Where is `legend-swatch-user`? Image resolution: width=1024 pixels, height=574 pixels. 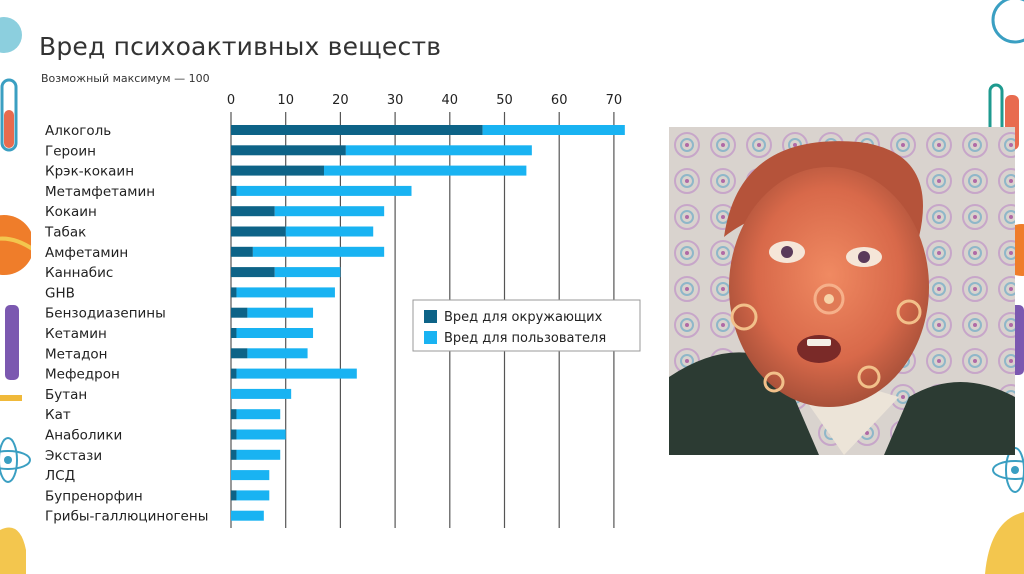 legend-swatch-user is located at coordinates (430, 337).